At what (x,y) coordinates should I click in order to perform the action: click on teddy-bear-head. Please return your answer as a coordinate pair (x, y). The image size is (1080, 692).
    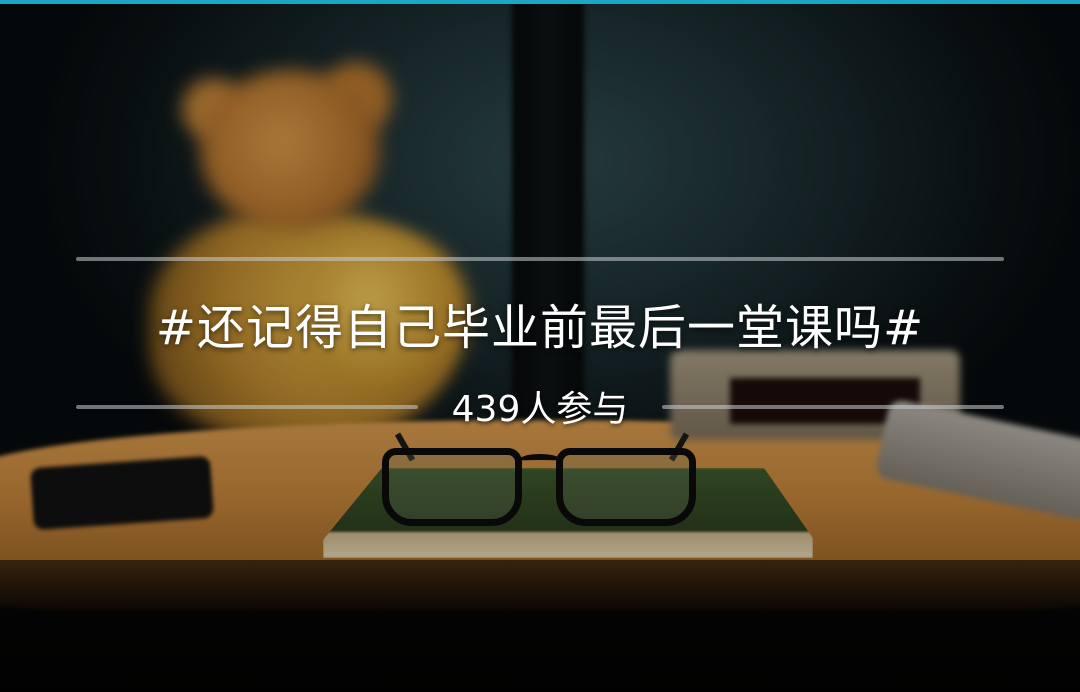
    Looking at the image, I should click on (290, 150).